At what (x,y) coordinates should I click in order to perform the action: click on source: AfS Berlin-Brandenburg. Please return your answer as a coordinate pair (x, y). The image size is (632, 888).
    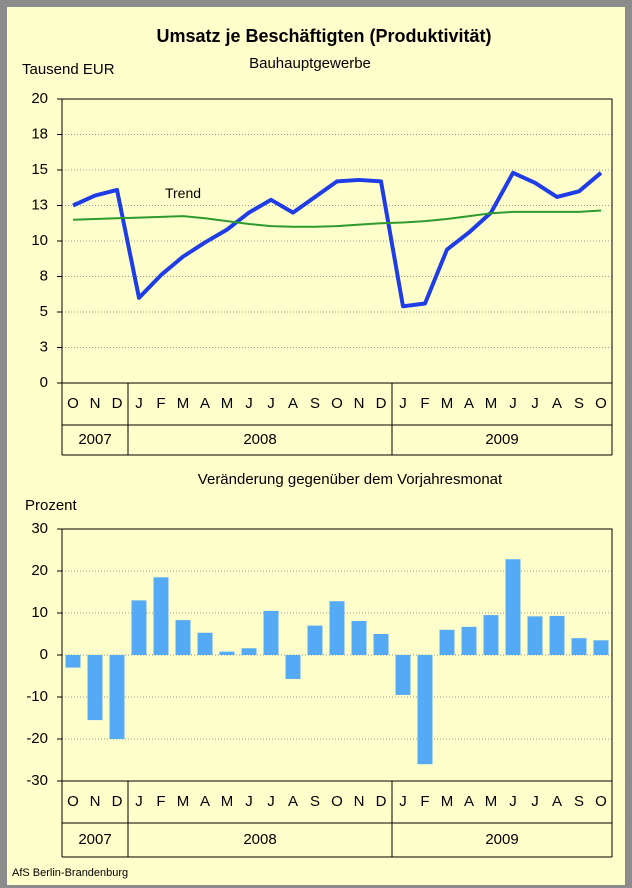
    Looking at the image, I should click on (70, 873).